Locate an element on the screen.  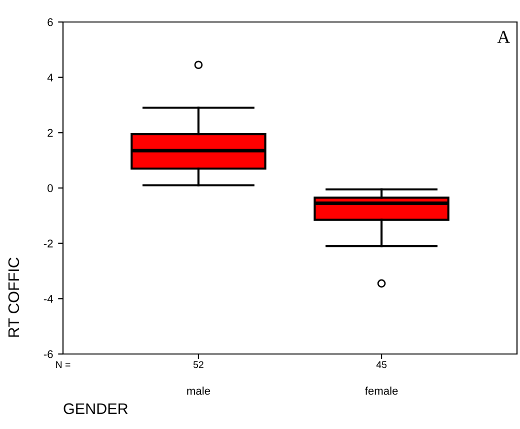
y-tick-label: 0 is located at coordinates (50, 188).